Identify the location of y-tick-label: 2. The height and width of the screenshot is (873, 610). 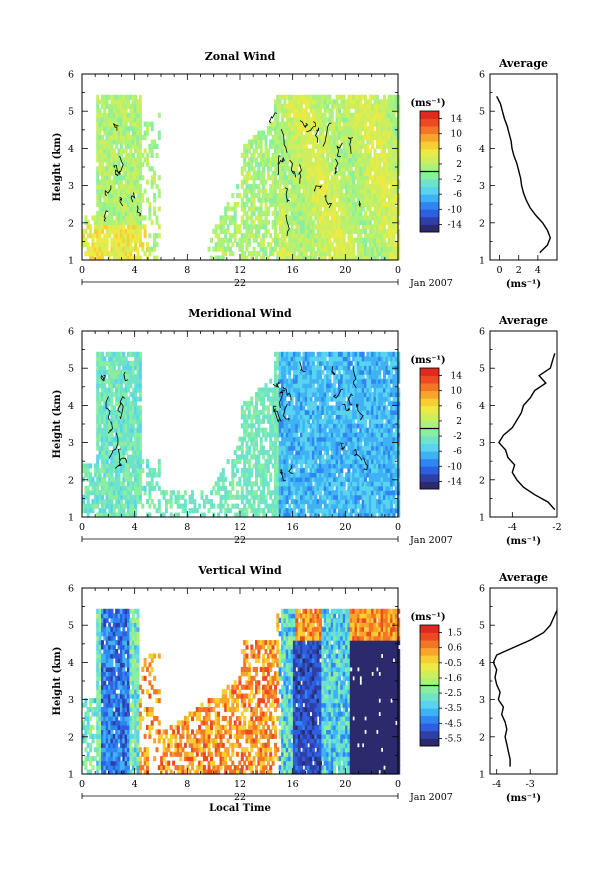
(71, 223).